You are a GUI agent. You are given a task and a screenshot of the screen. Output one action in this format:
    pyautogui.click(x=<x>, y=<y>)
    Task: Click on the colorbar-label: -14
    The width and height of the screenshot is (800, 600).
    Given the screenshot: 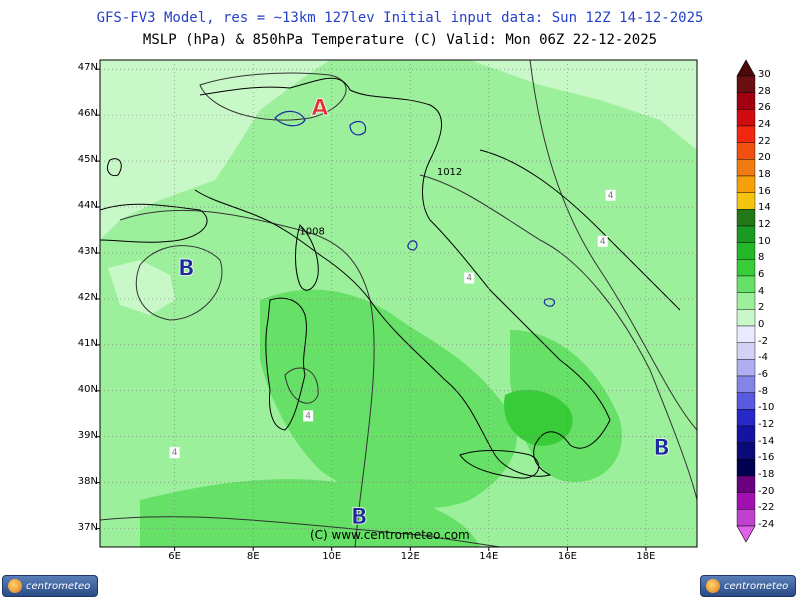 What is the action you would take?
    pyautogui.click(x=766, y=441)
    